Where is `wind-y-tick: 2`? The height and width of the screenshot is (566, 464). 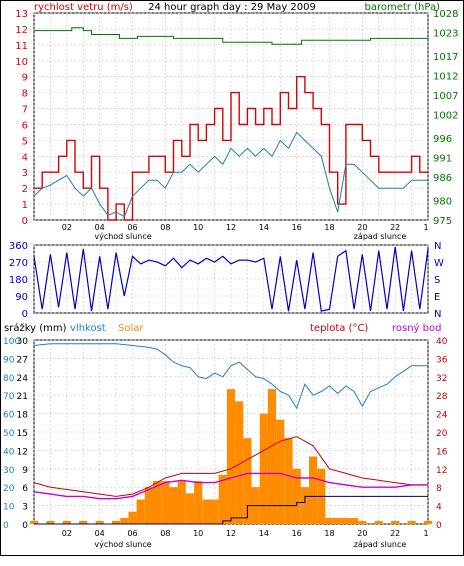
wind-y-tick: 2 is located at coordinates (25, 189).